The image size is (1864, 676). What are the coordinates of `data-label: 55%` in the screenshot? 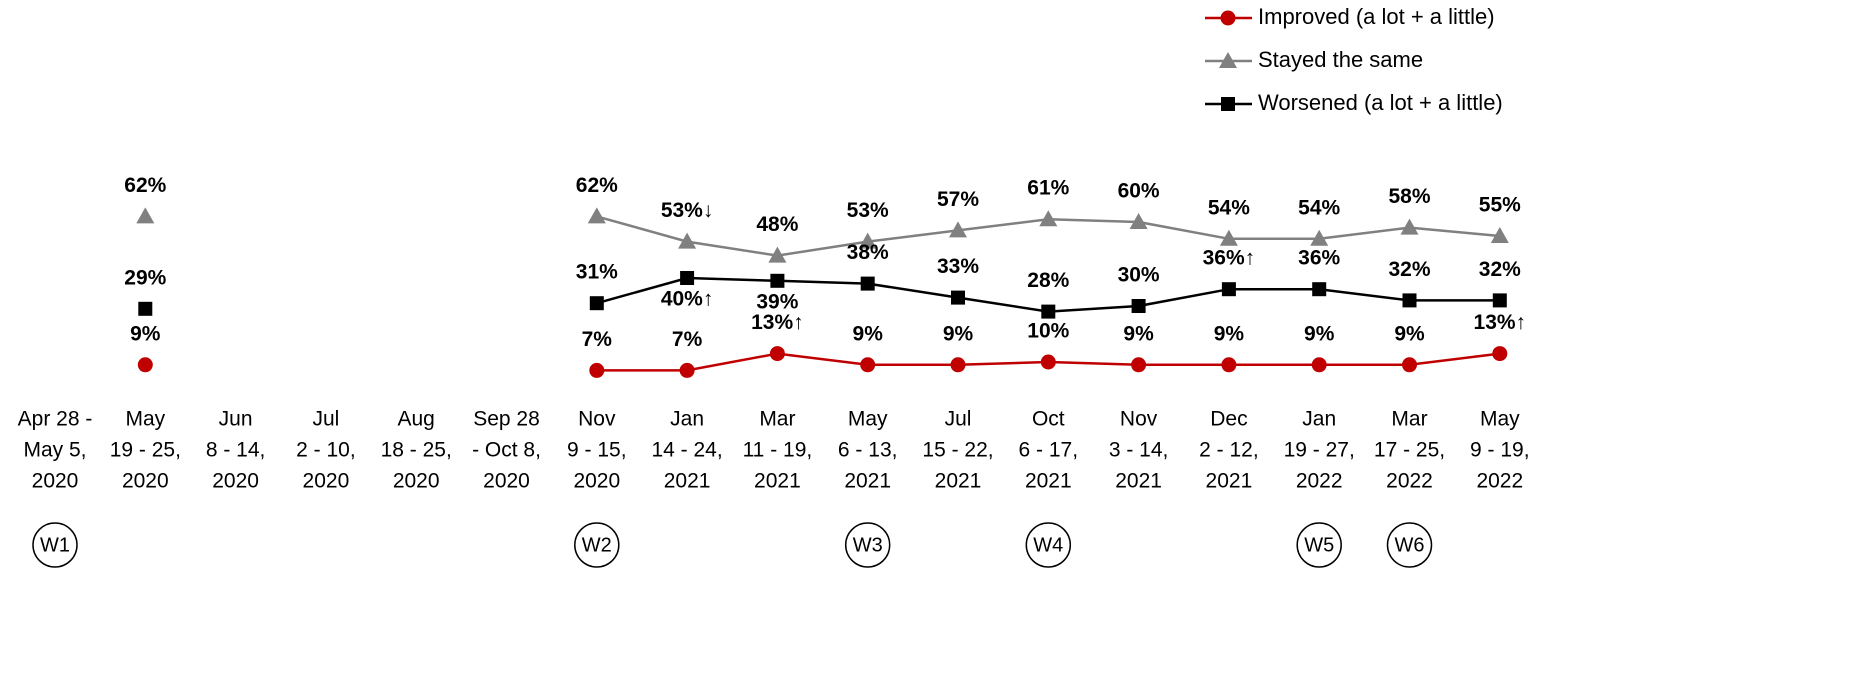 It's located at (1500, 205).